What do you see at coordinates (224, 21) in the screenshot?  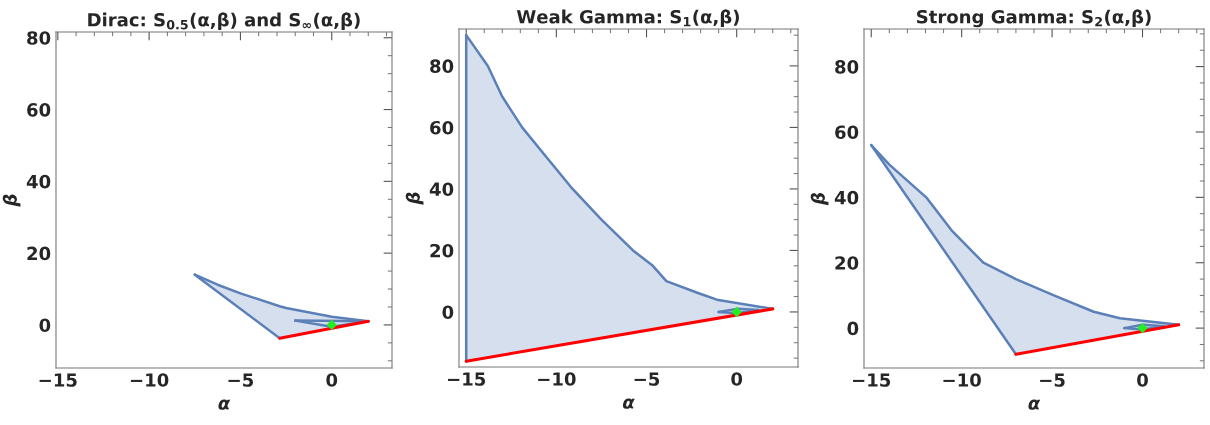 I see `chart-title: Dirac: S$_{0.5}$(α,β) and S$_{∞}$(α,β)` at bounding box center [224, 21].